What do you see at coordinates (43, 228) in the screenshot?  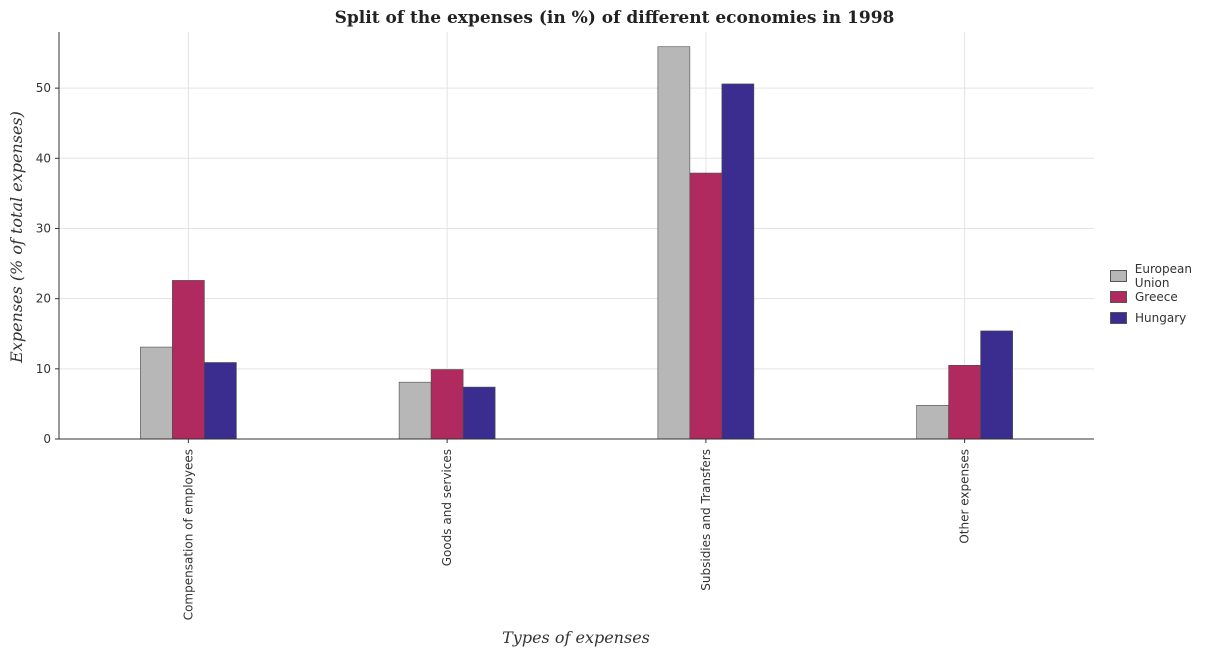 I see `y-tick-label: 30` at bounding box center [43, 228].